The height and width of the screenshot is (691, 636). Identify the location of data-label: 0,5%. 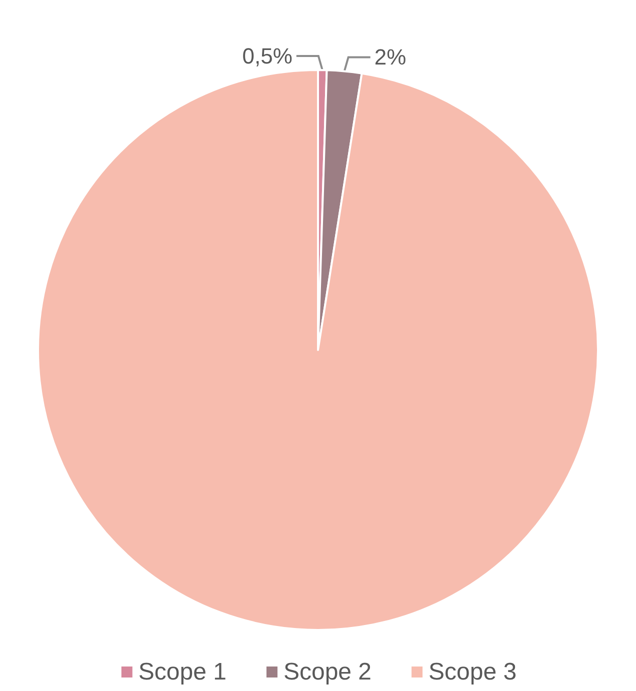
(267, 56).